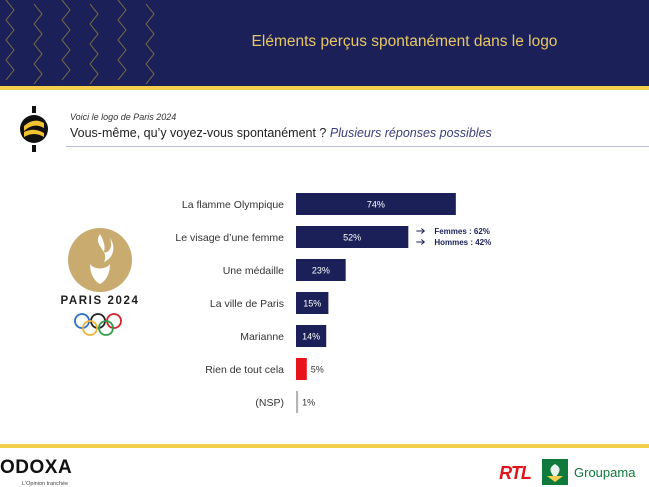 Image resolution: width=649 pixels, height=487 pixels. What do you see at coordinates (105, 248) in the screenshot?
I see `logo-flame-shape` at bounding box center [105, 248].